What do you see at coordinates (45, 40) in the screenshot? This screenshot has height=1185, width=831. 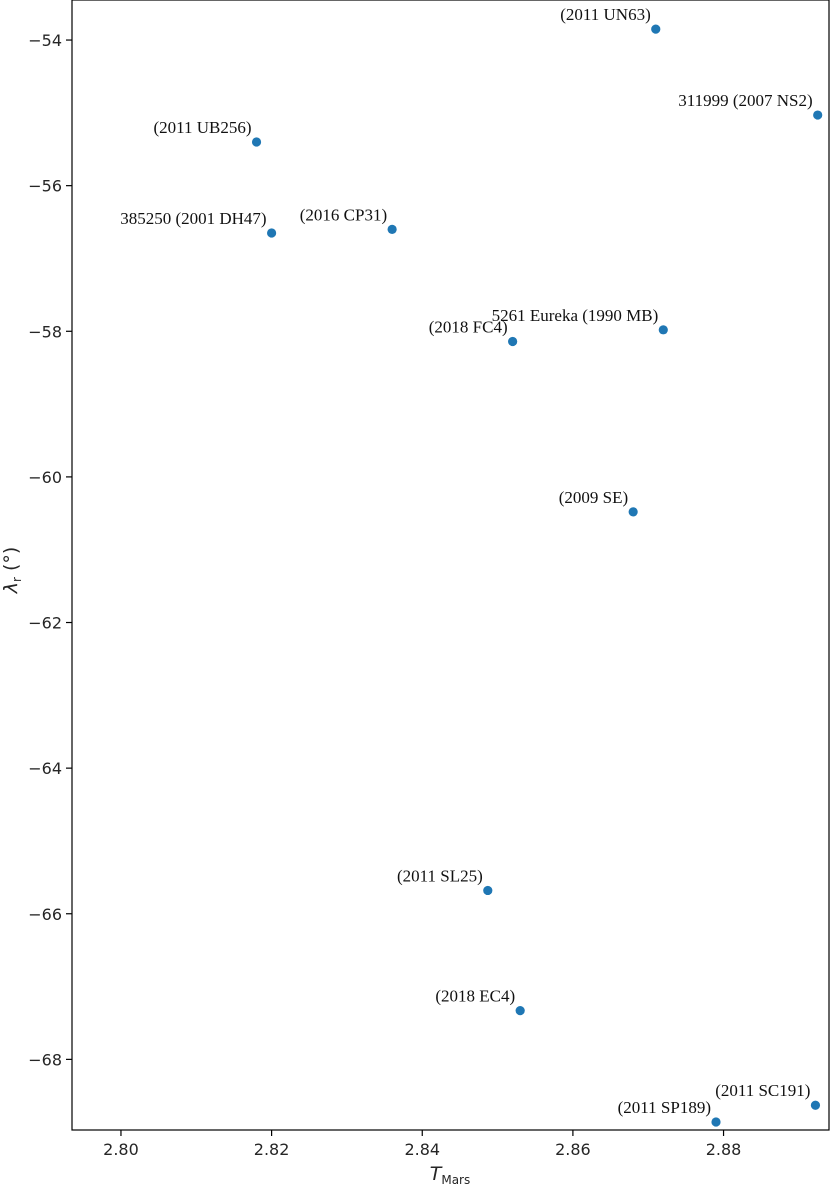 I see `y-tick-label: −54` at bounding box center [45, 40].